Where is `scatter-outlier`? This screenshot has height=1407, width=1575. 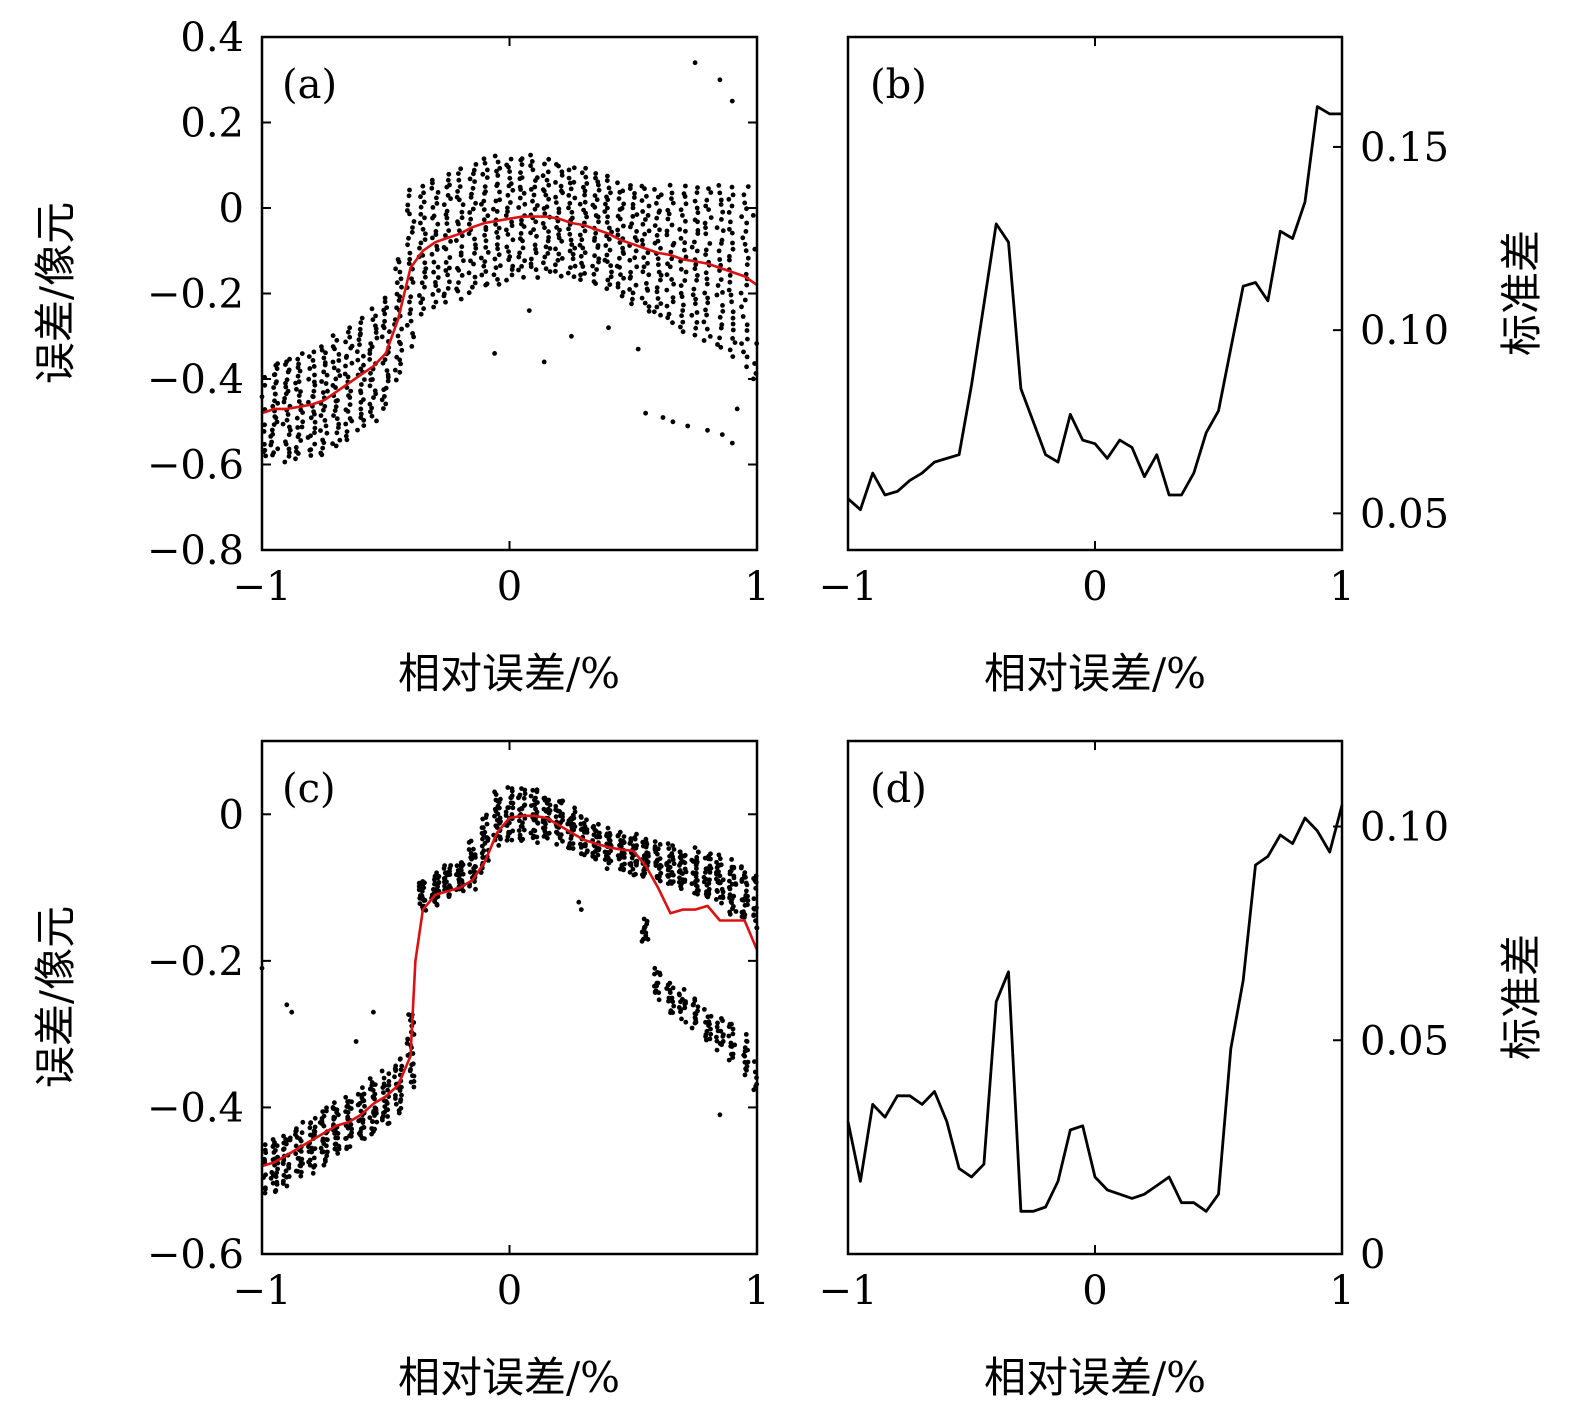
scatter-outlier is located at coordinates (707, 430).